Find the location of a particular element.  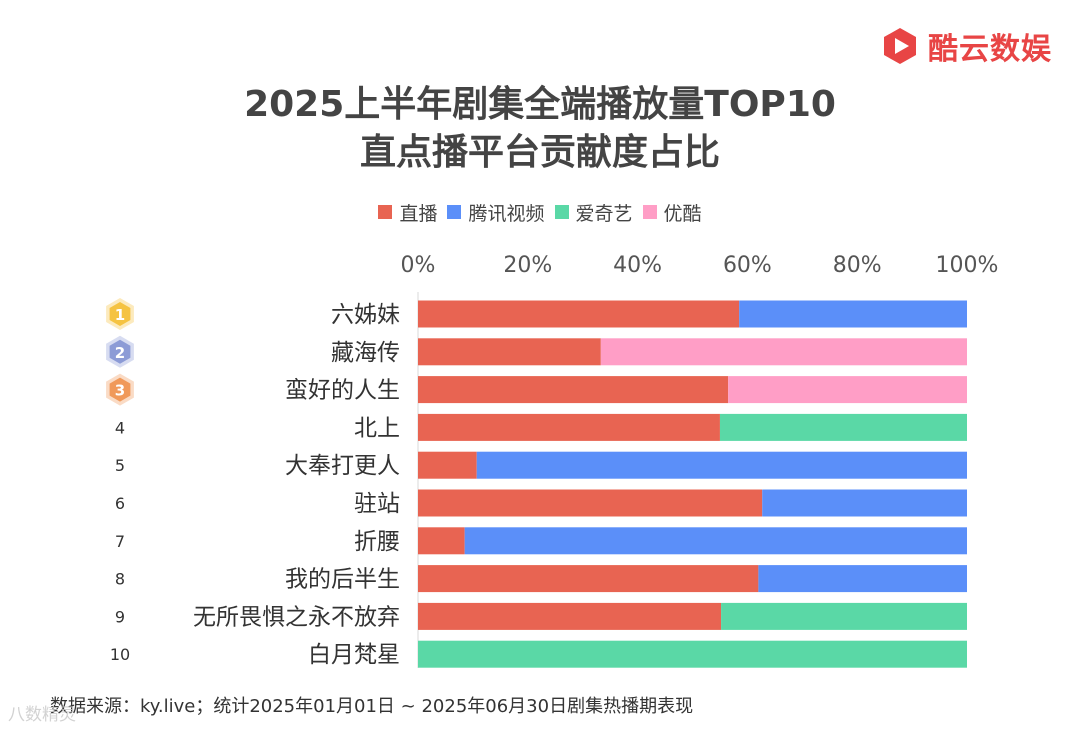

rank-number: 10 is located at coordinates (120, 654).